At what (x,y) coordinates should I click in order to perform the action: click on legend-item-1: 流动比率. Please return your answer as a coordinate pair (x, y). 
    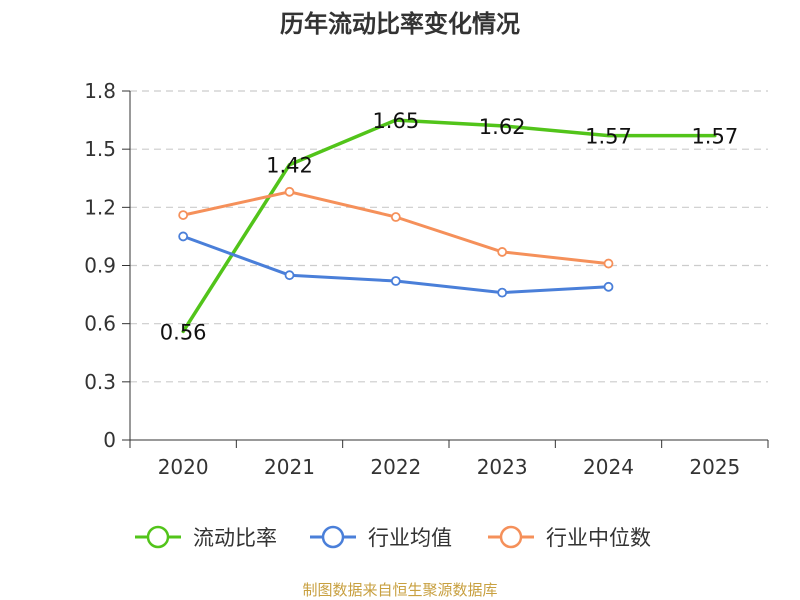
    Looking at the image, I should click on (206, 537).